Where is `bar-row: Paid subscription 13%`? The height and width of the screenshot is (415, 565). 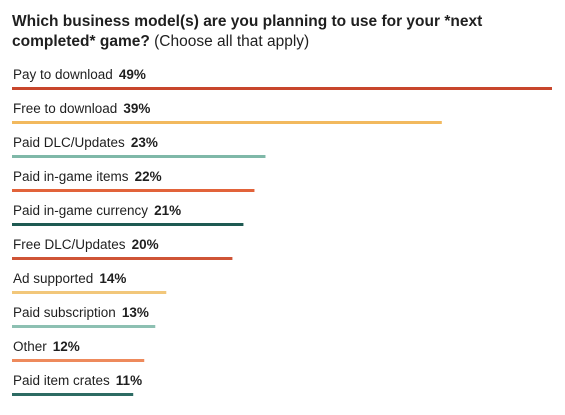 bar-row: Paid subscription 13% is located at coordinates (84, 316).